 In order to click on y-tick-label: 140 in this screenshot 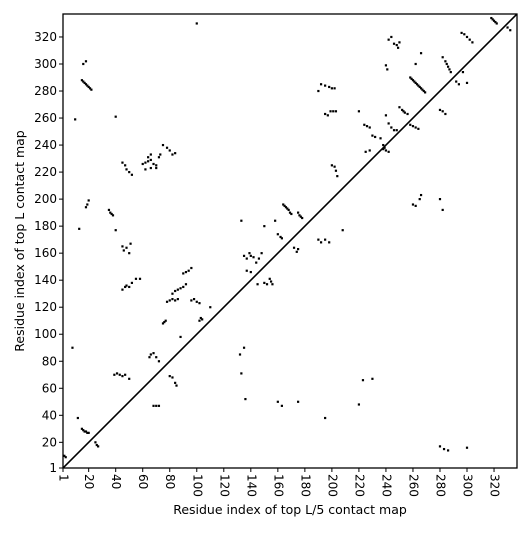, I will do `click(45, 280)`.